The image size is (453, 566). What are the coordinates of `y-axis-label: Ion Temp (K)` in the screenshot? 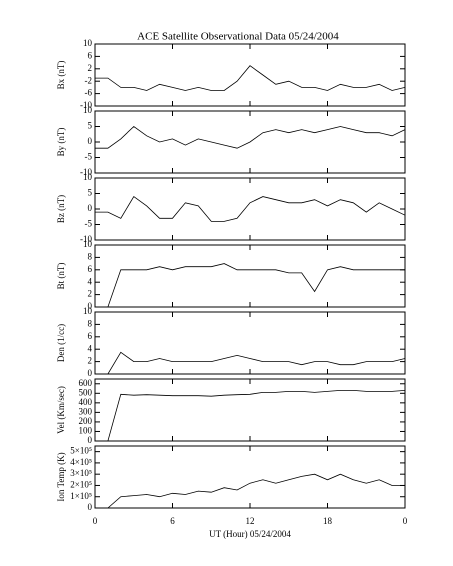 It's located at (61, 476).